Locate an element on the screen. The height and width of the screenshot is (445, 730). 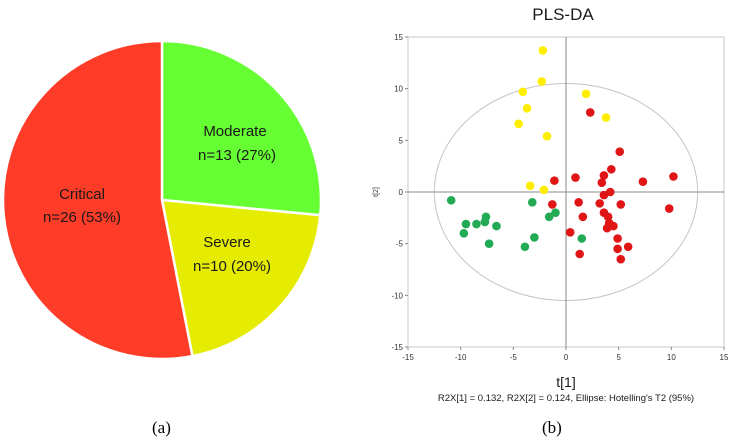
caption-b: (b) is located at coordinates (552, 427).